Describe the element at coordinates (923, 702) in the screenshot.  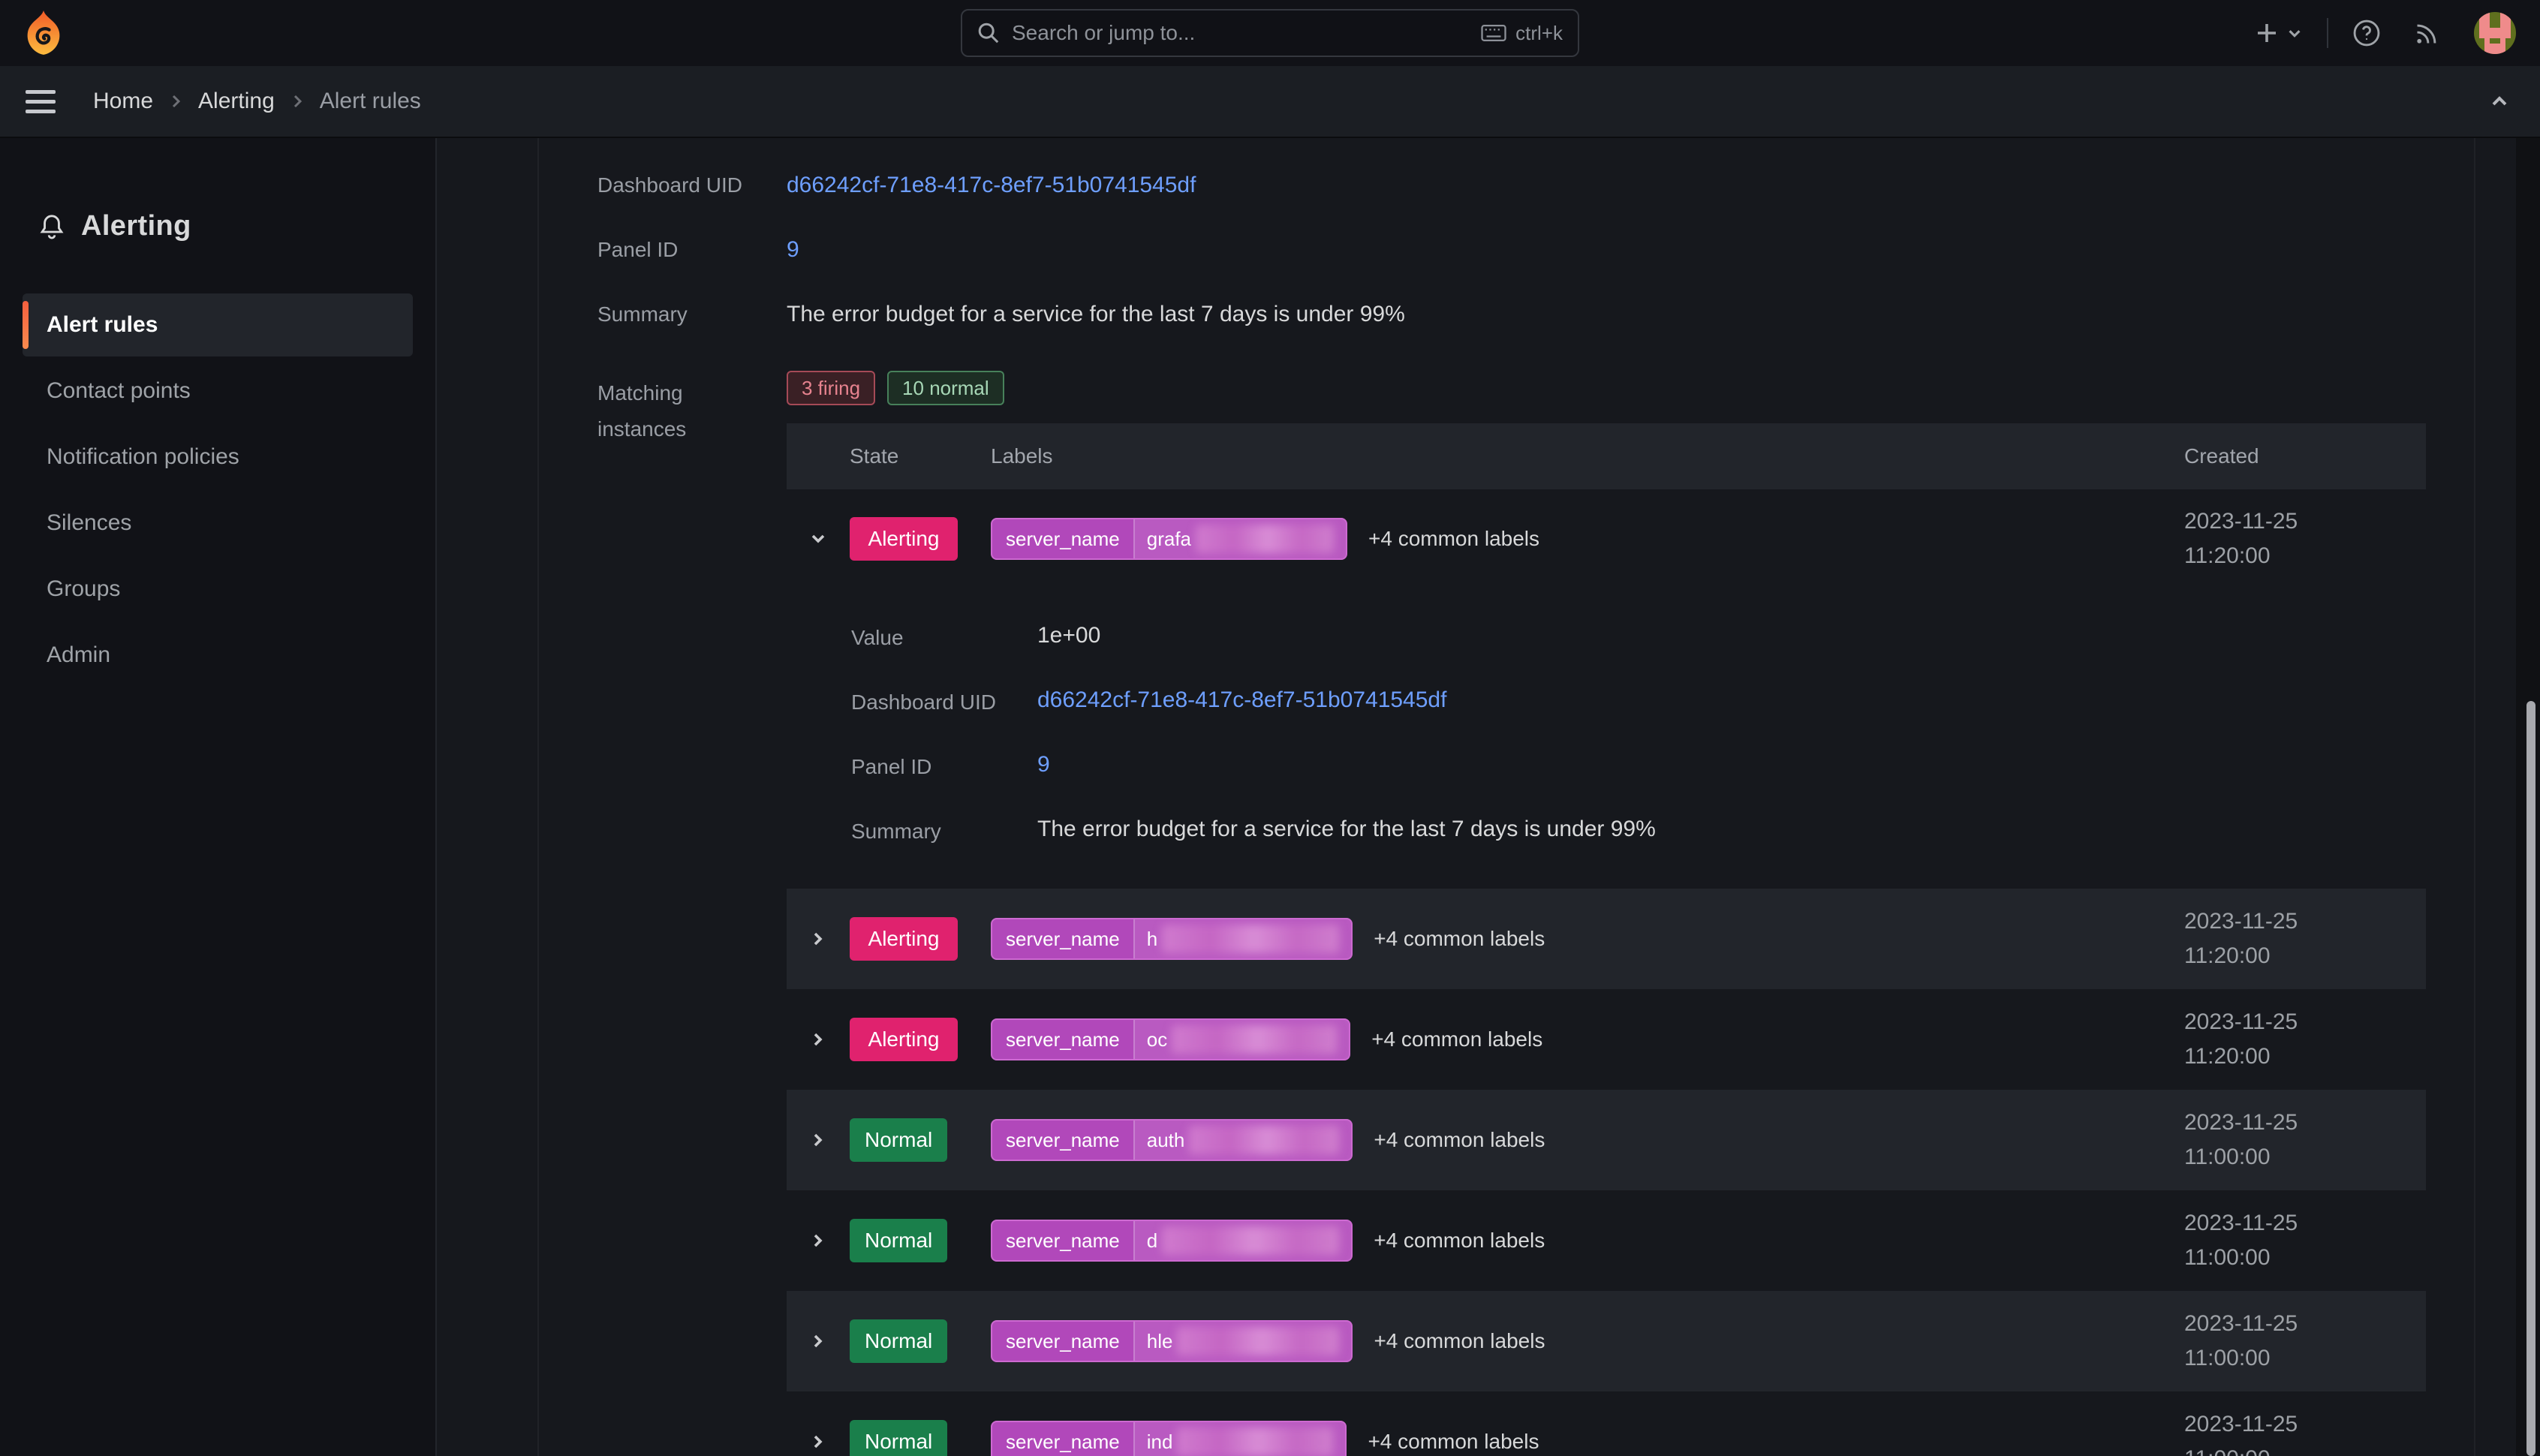
I see `detail-label: Dashboard UID` at that location.